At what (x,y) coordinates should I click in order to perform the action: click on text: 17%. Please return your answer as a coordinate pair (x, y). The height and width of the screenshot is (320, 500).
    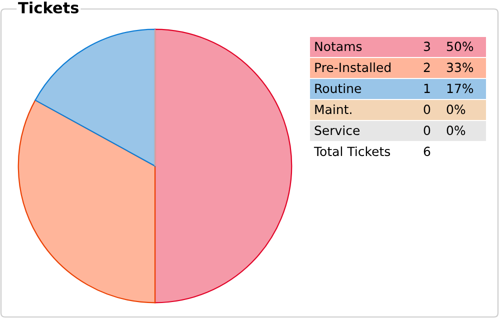
    Looking at the image, I should click on (460, 89).